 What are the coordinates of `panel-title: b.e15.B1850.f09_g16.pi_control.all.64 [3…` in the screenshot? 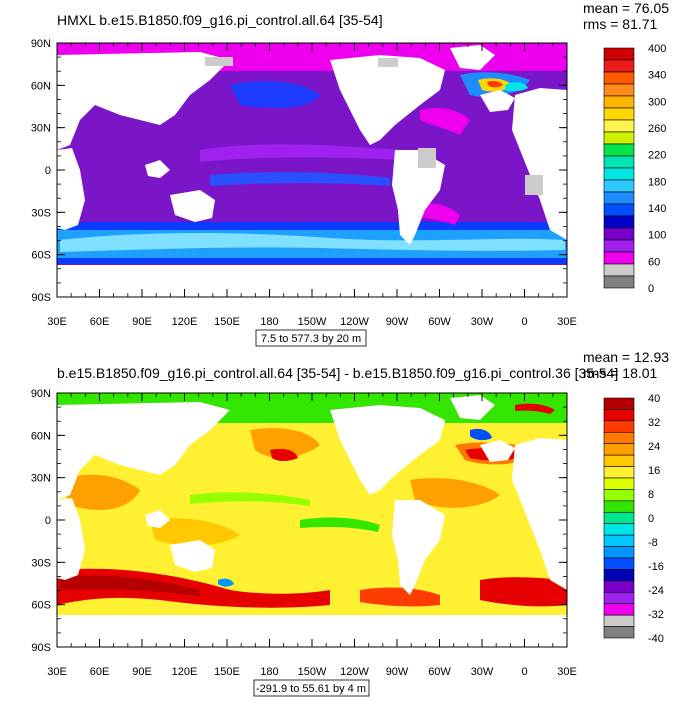 It's located at (337, 373).